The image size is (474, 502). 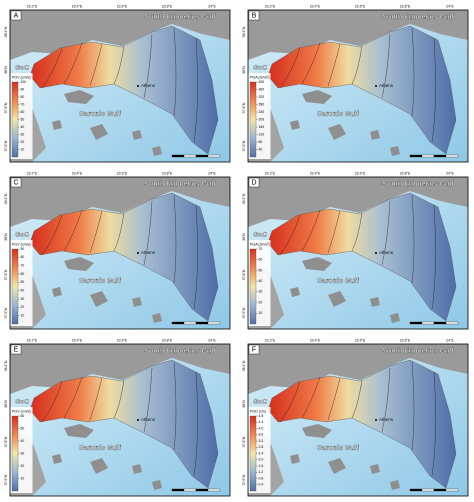 I want to click on colorbar-tick-label: 80, so click(x=261, y=142).